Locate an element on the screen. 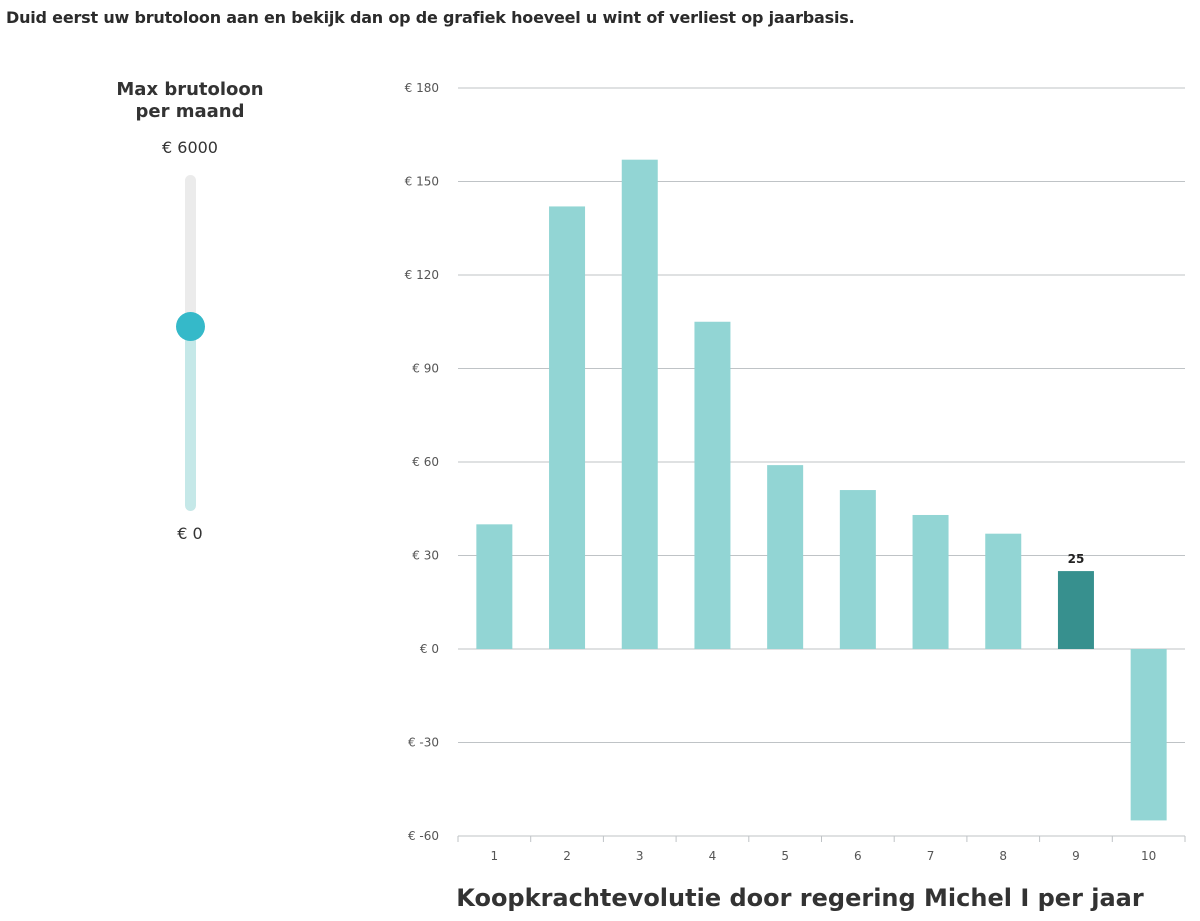 The height and width of the screenshot is (921, 1200). x-tick-label: 2 is located at coordinates (567, 856).